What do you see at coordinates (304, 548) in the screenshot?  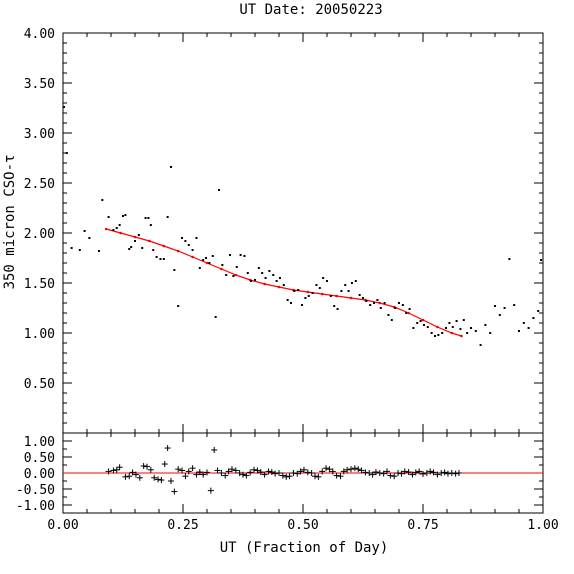 I see `x-axis-label: UT (Fraction of Day)` at bounding box center [304, 548].